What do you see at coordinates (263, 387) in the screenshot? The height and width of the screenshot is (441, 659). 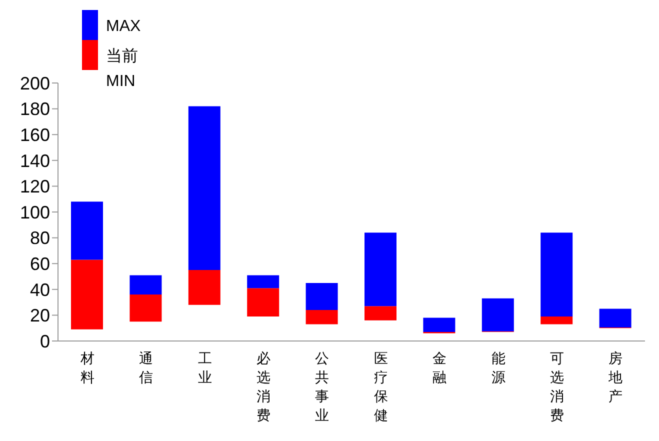 I see `x-tick-label: 必选消费` at bounding box center [263, 387].